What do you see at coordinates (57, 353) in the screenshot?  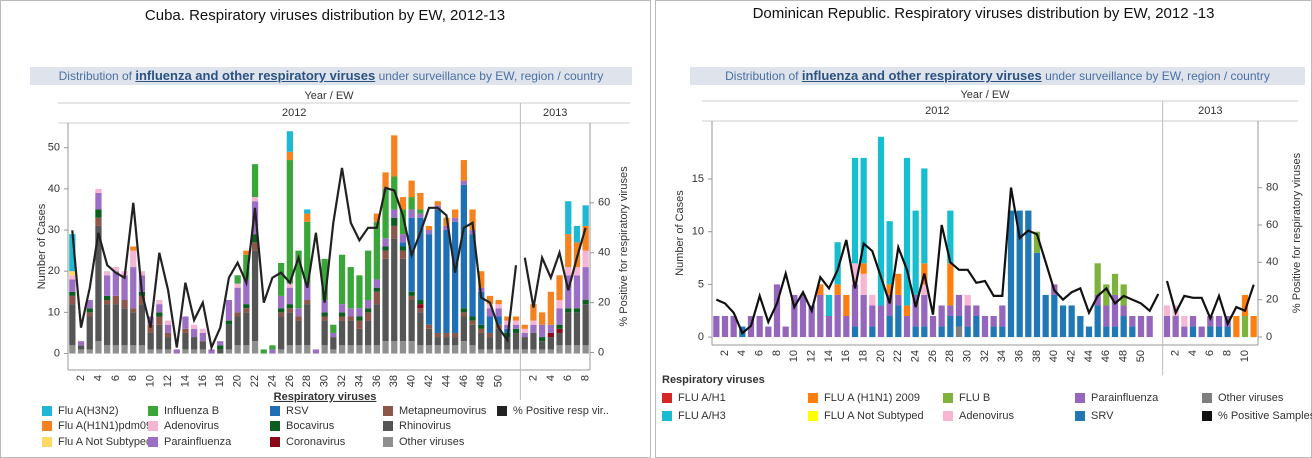 I see `y-tick-label: 0` at bounding box center [57, 353].